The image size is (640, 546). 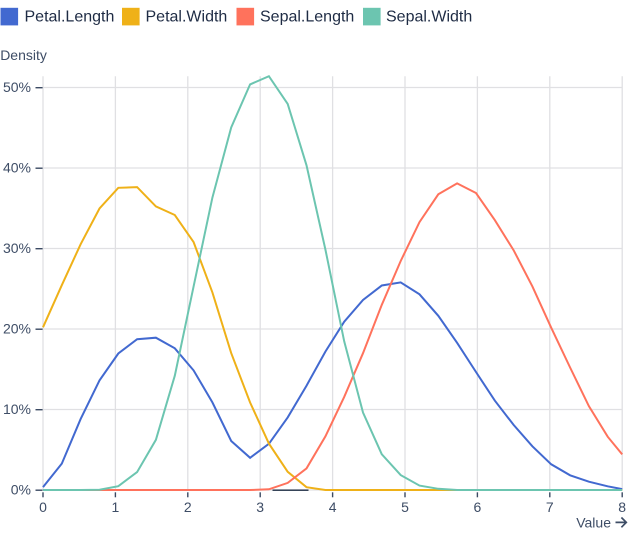 What do you see at coordinates (405, 507) in the screenshot?
I see `svg-text: 5` at bounding box center [405, 507].